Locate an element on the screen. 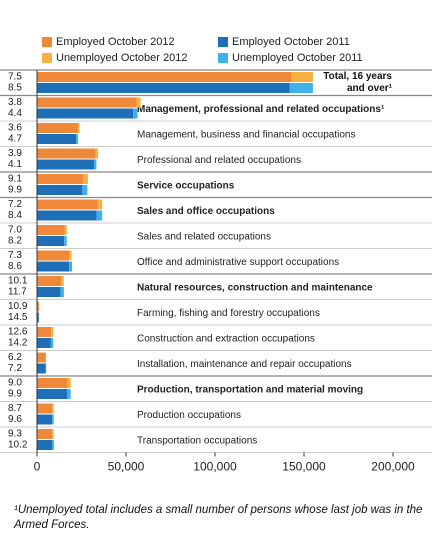  rate-label: 9.6 is located at coordinates (15, 419).